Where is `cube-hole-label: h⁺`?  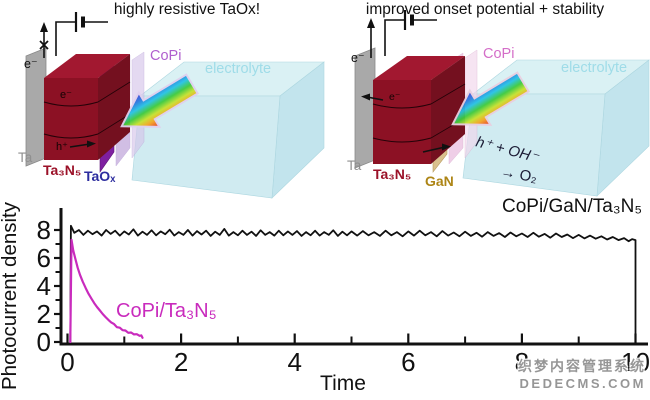 cube-hole-label: h⁺ is located at coordinates (62, 147).